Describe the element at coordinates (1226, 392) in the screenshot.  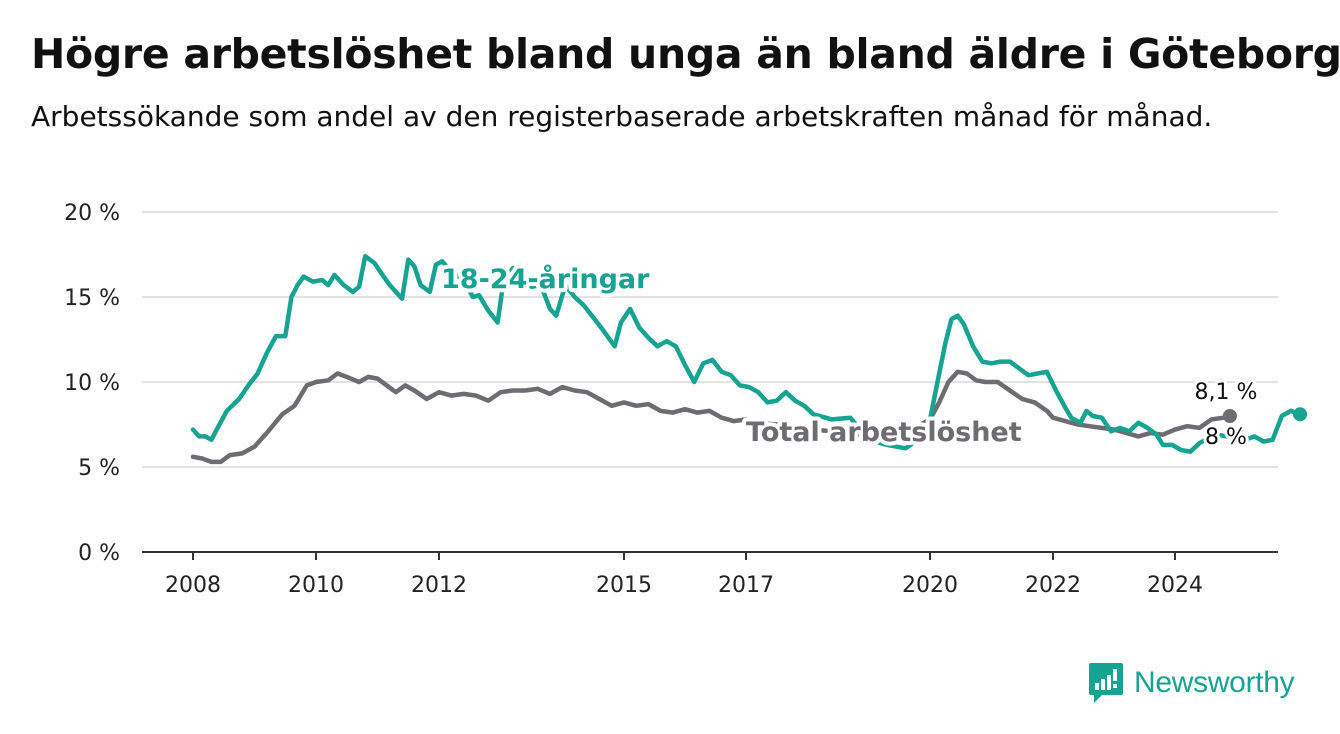
I see `end-label-18-24: 8,1 %` at that location.